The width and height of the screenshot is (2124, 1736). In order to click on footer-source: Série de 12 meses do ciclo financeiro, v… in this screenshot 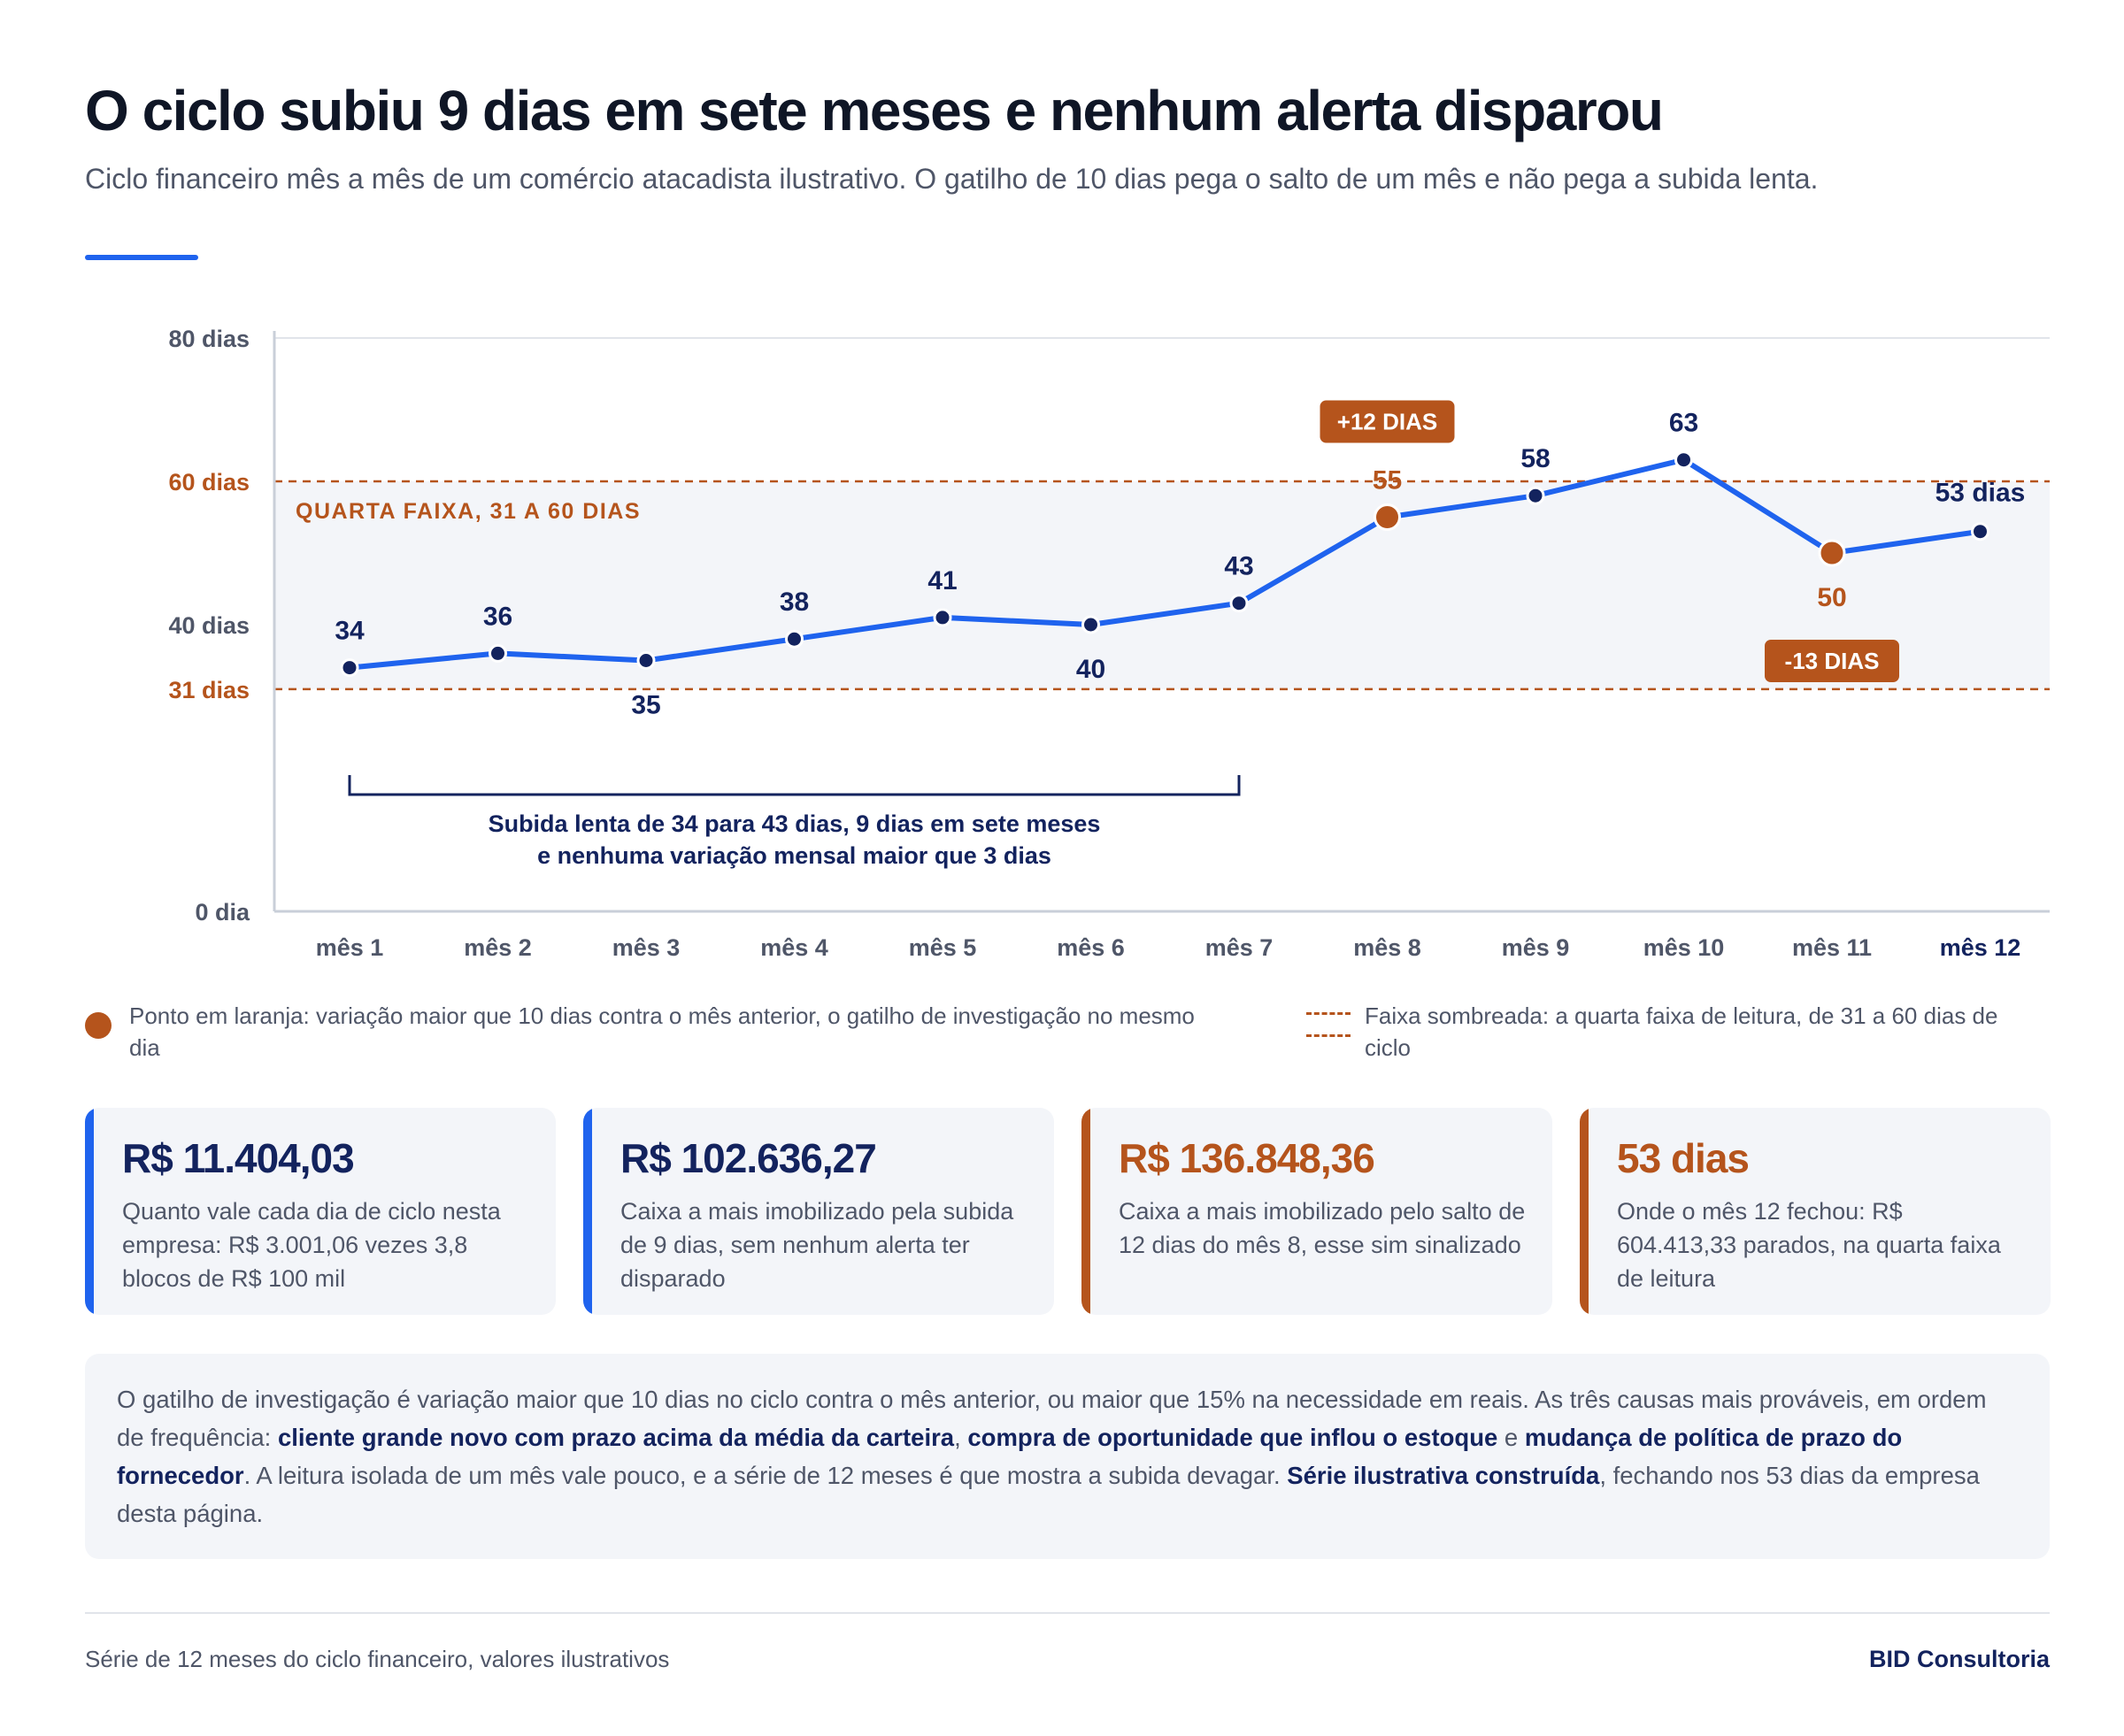, I will do `click(377, 1659)`.